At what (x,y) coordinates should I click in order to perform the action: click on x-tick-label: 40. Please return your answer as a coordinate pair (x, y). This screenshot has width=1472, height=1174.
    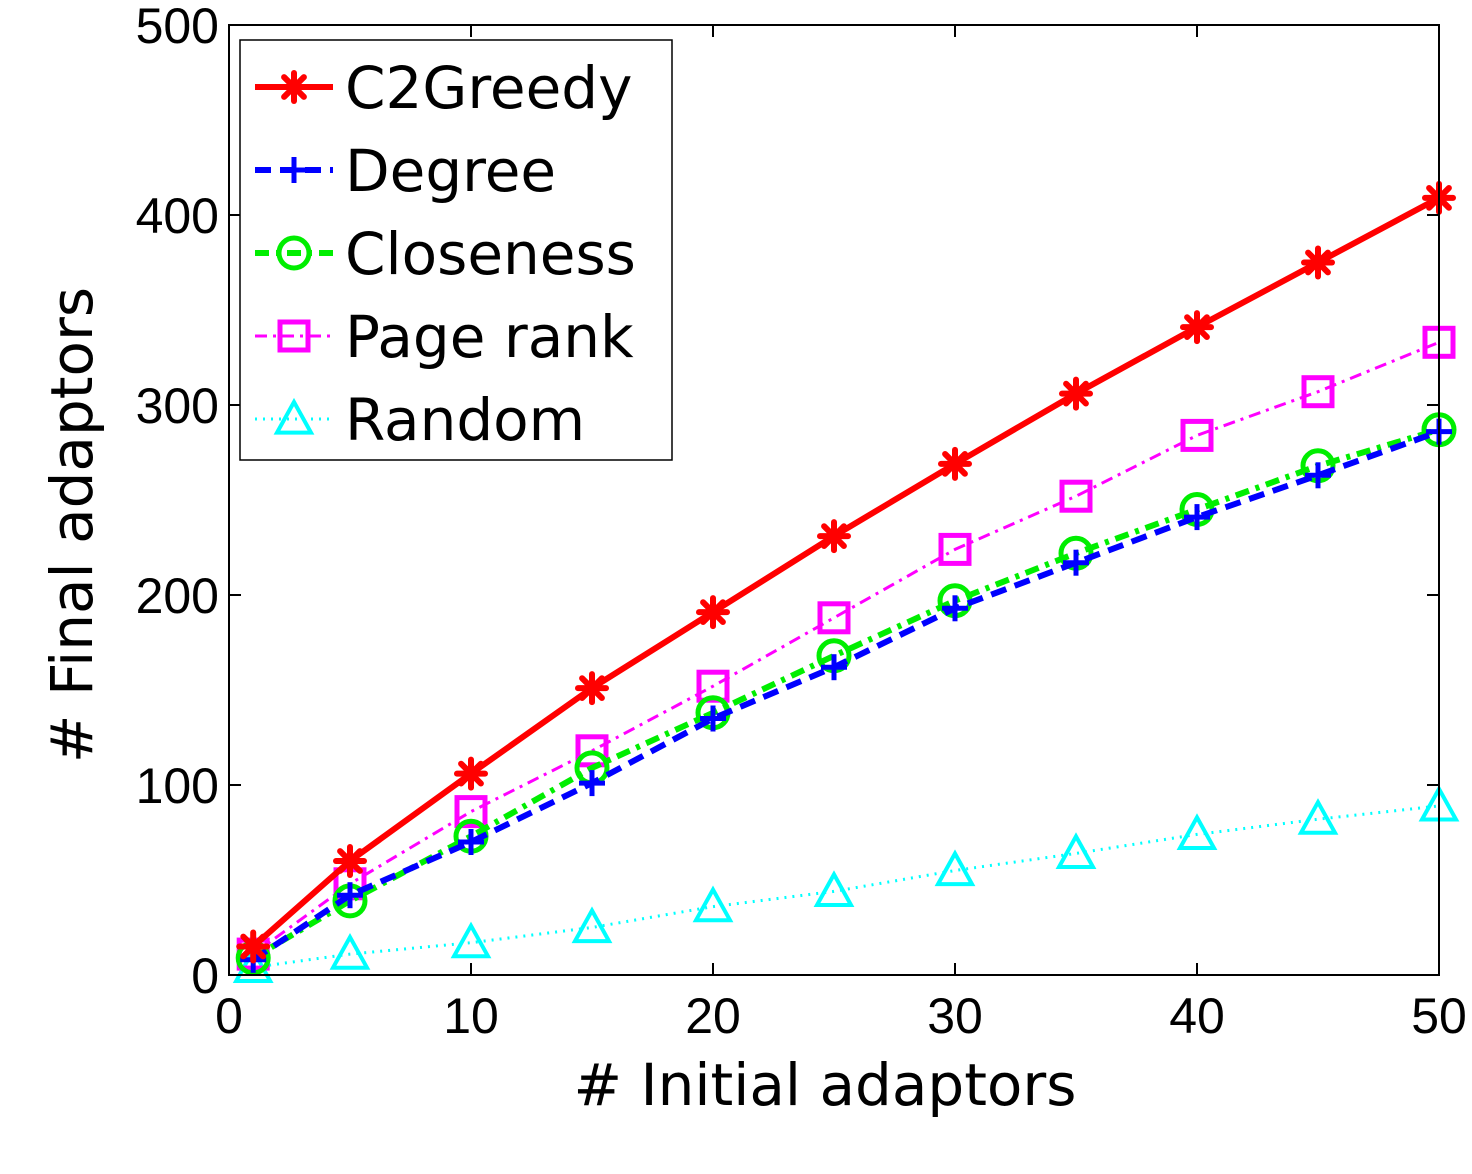
    Looking at the image, I should click on (1197, 1016).